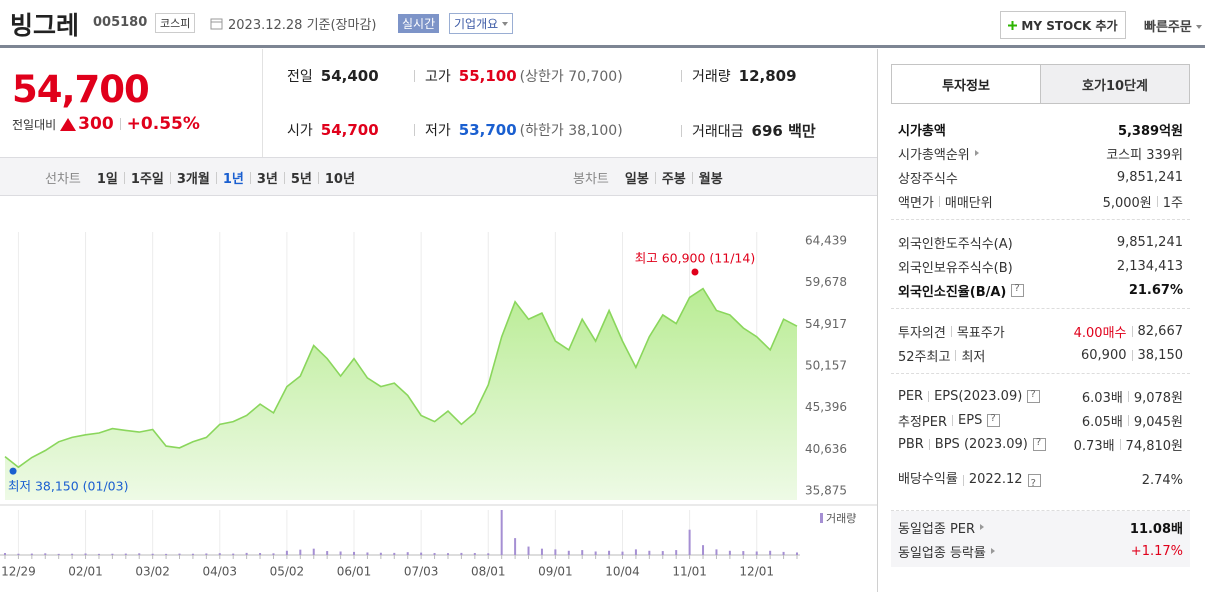 The width and height of the screenshot is (1232, 592). What do you see at coordinates (354, 572) in the screenshot?
I see `x-tick-label: 06/01` at bounding box center [354, 572].